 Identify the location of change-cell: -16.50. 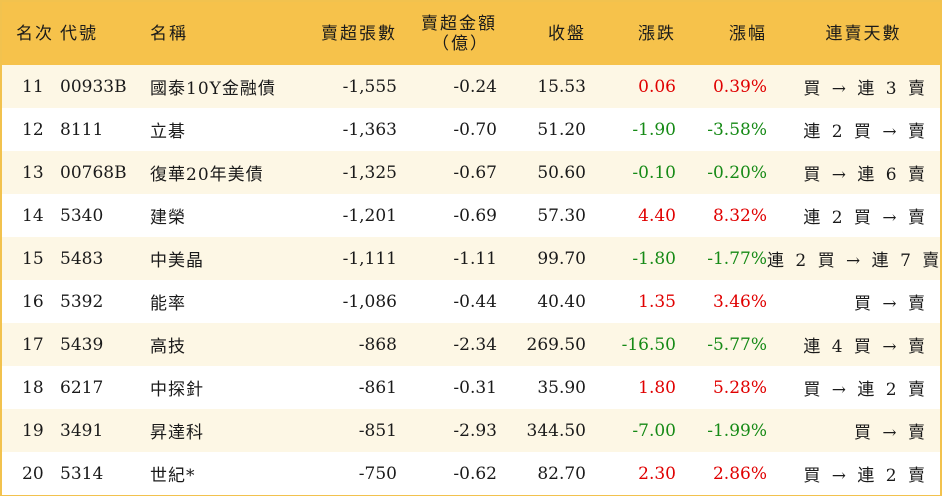
(648, 344).